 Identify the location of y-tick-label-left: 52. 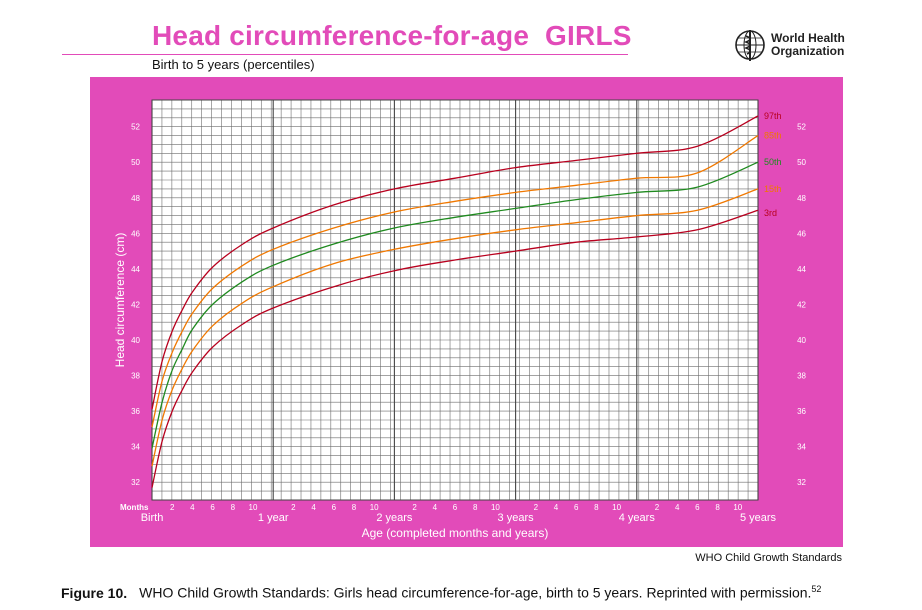
(135, 127).